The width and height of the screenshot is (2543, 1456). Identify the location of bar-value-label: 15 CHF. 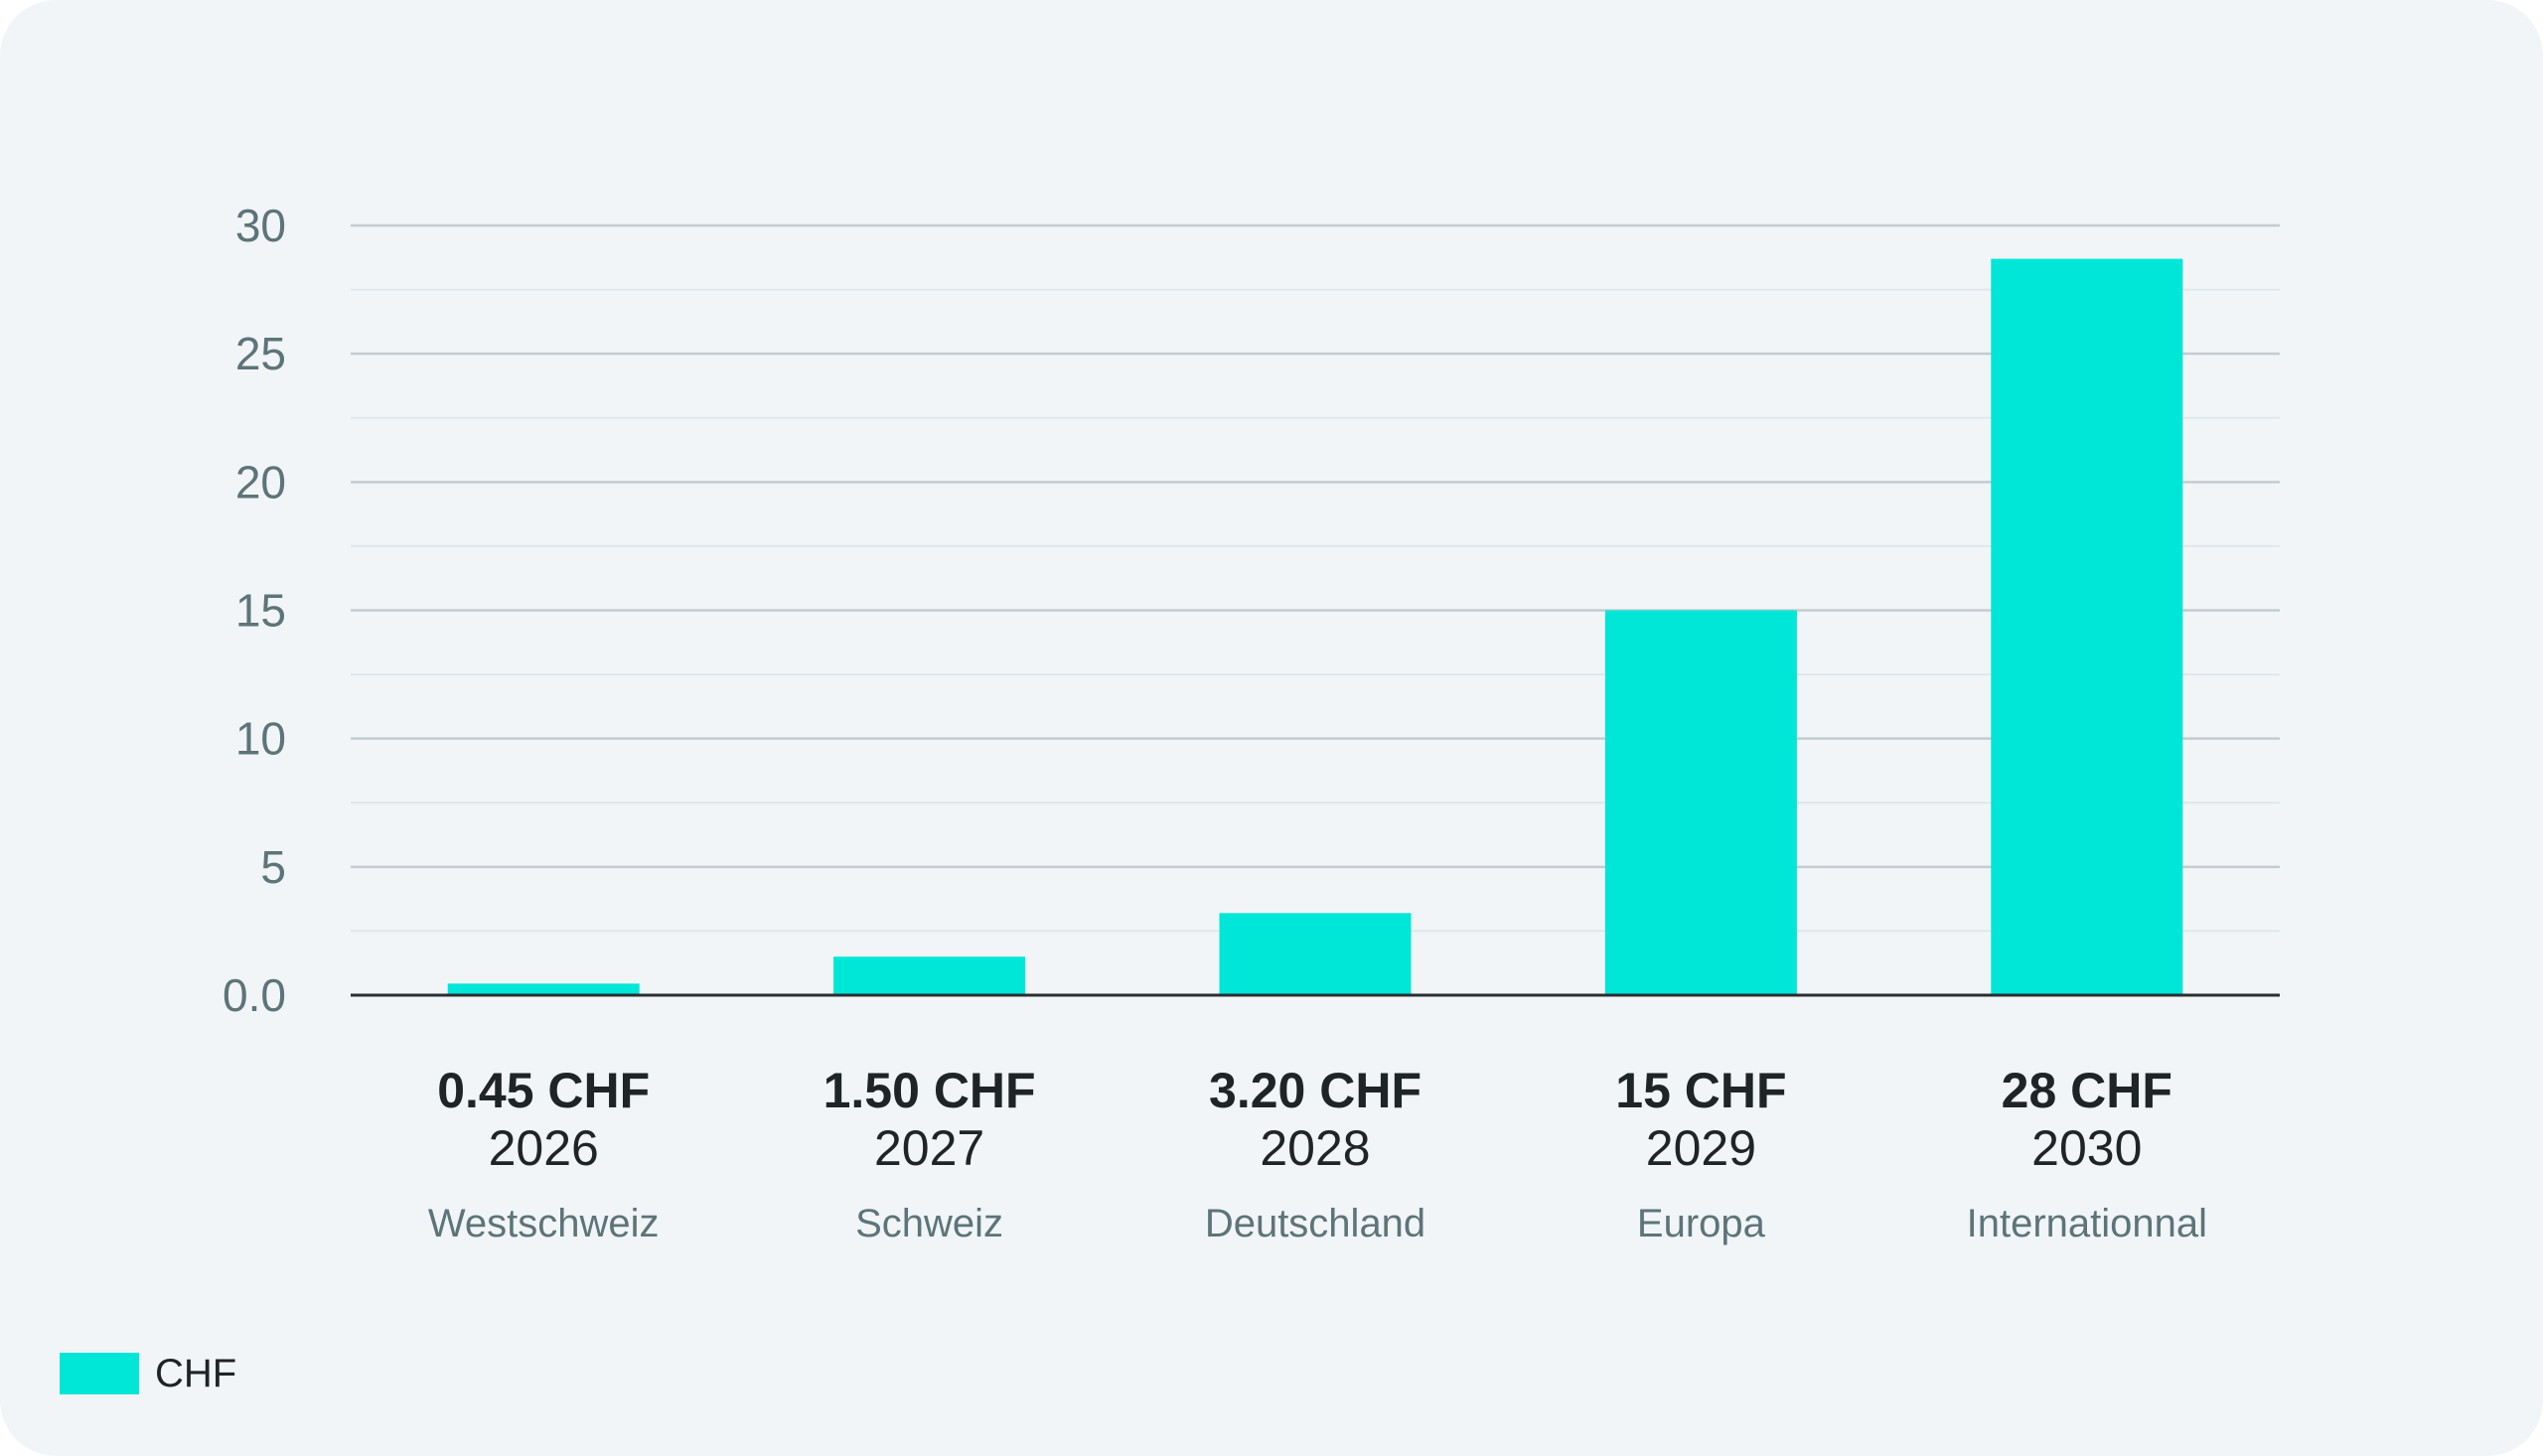
(1700, 1090).